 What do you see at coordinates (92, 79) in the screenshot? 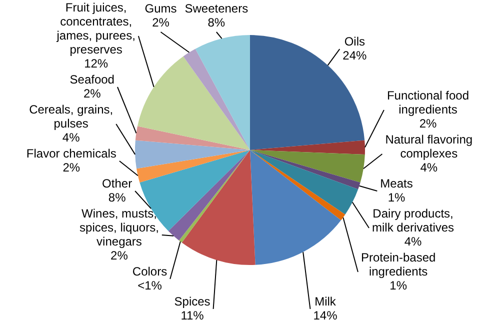
I see `slice-label: Seafood` at bounding box center [92, 79].